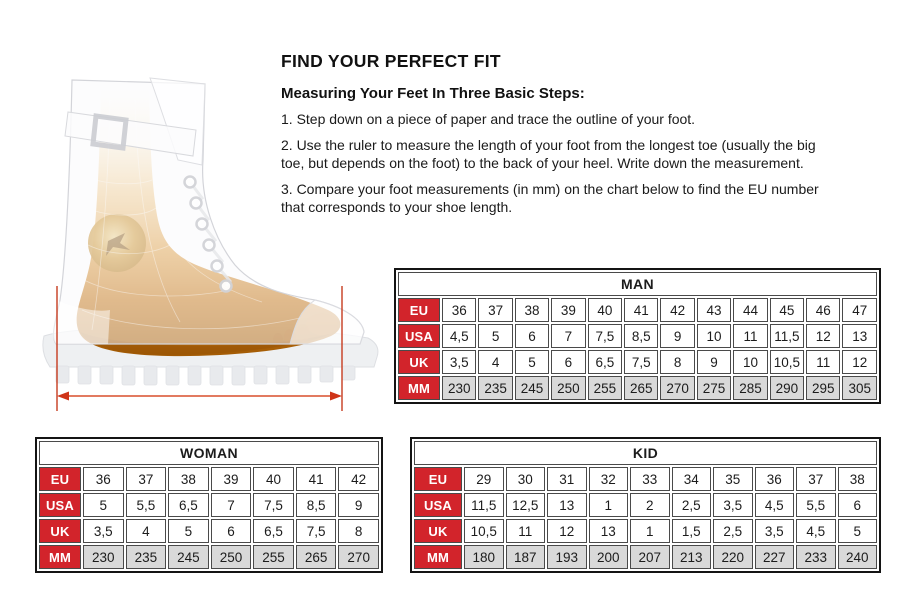 The width and height of the screenshot is (916, 595). What do you see at coordinates (774, 557) in the screenshot?
I see `size-cell: 227` at bounding box center [774, 557].